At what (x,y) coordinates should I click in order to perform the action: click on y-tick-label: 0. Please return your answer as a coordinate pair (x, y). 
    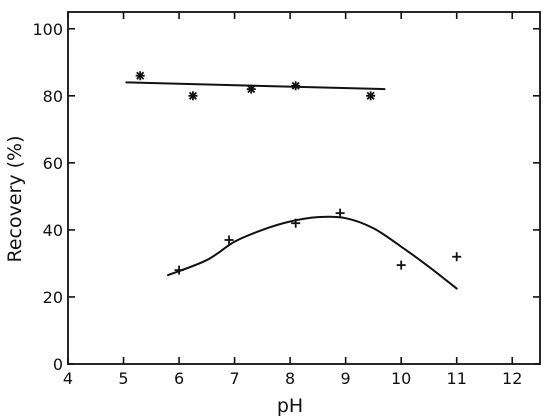
    Looking at the image, I should click on (58, 364).